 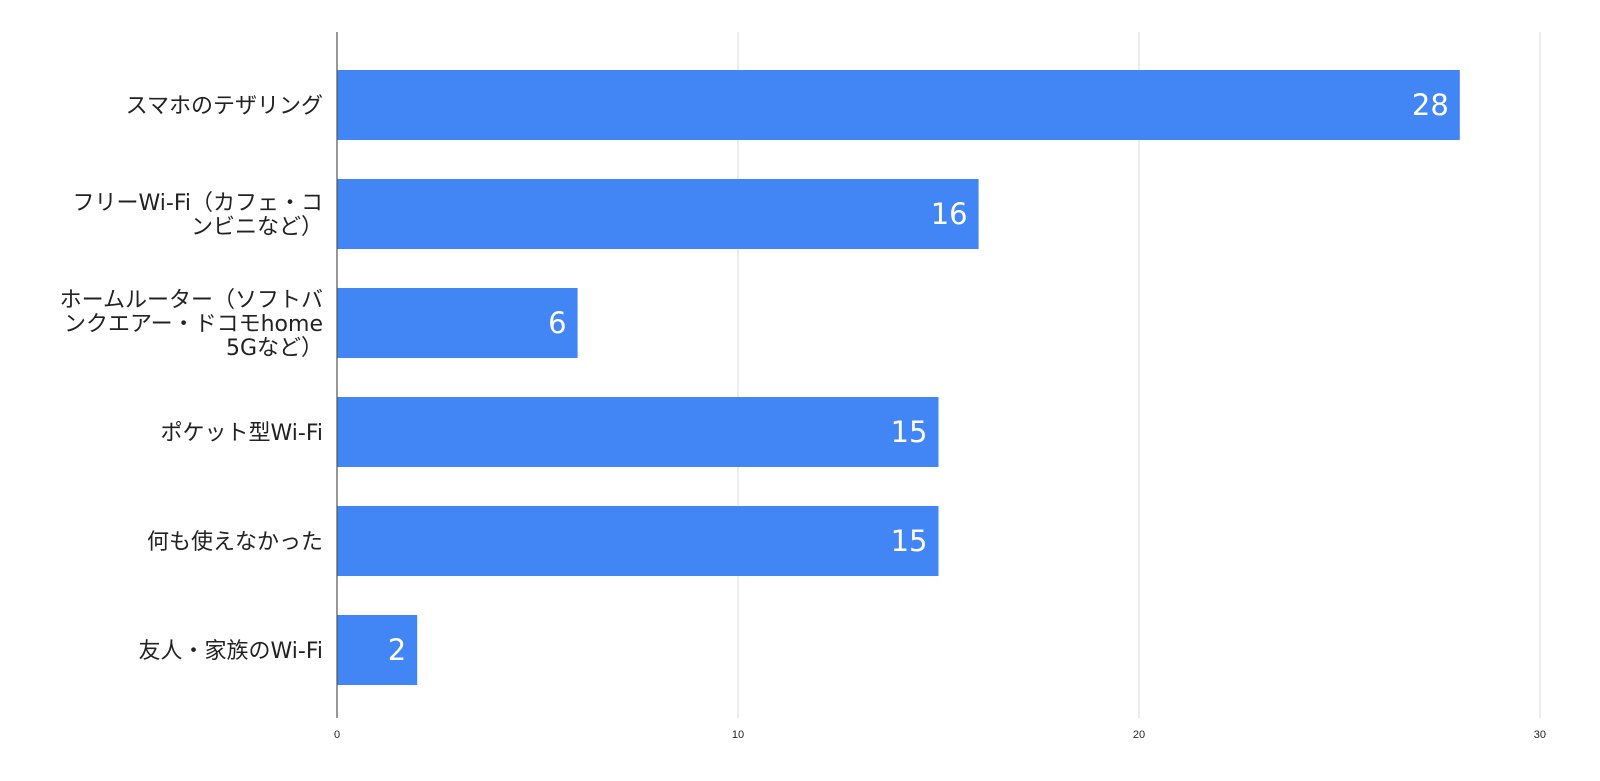 What do you see at coordinates (337, 735) in the screenshot?
I see `x-tick-label-0: 0` at bounding box center [337, 735].